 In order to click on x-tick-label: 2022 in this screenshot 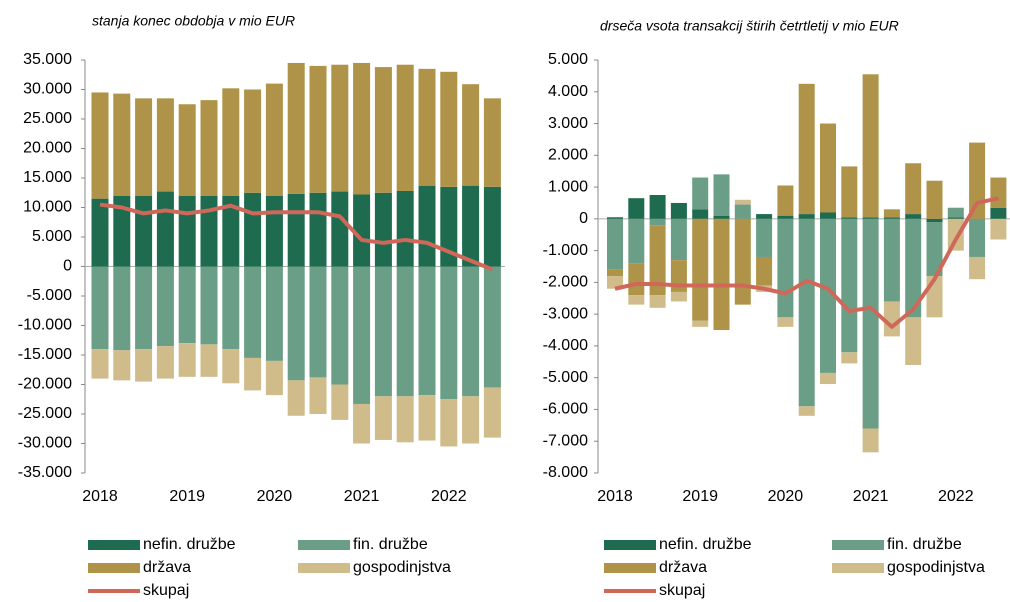, I will do `click(449, 496)`.